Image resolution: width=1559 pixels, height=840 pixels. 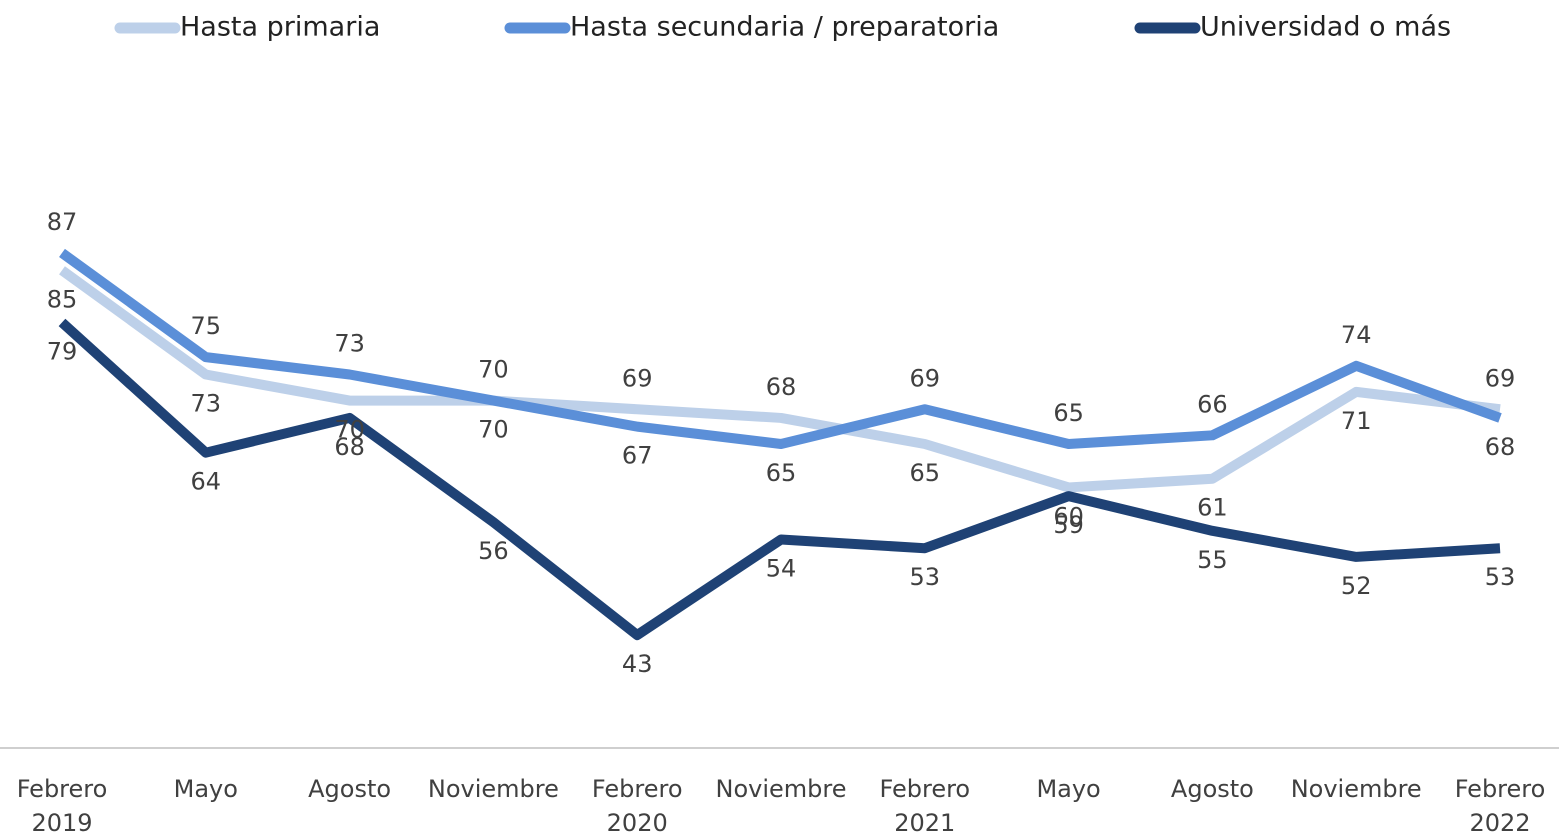 What do you see at coordinates (62, 222) in the screenshot?
I see `data-label: 87` at bounding box center [62, 222].